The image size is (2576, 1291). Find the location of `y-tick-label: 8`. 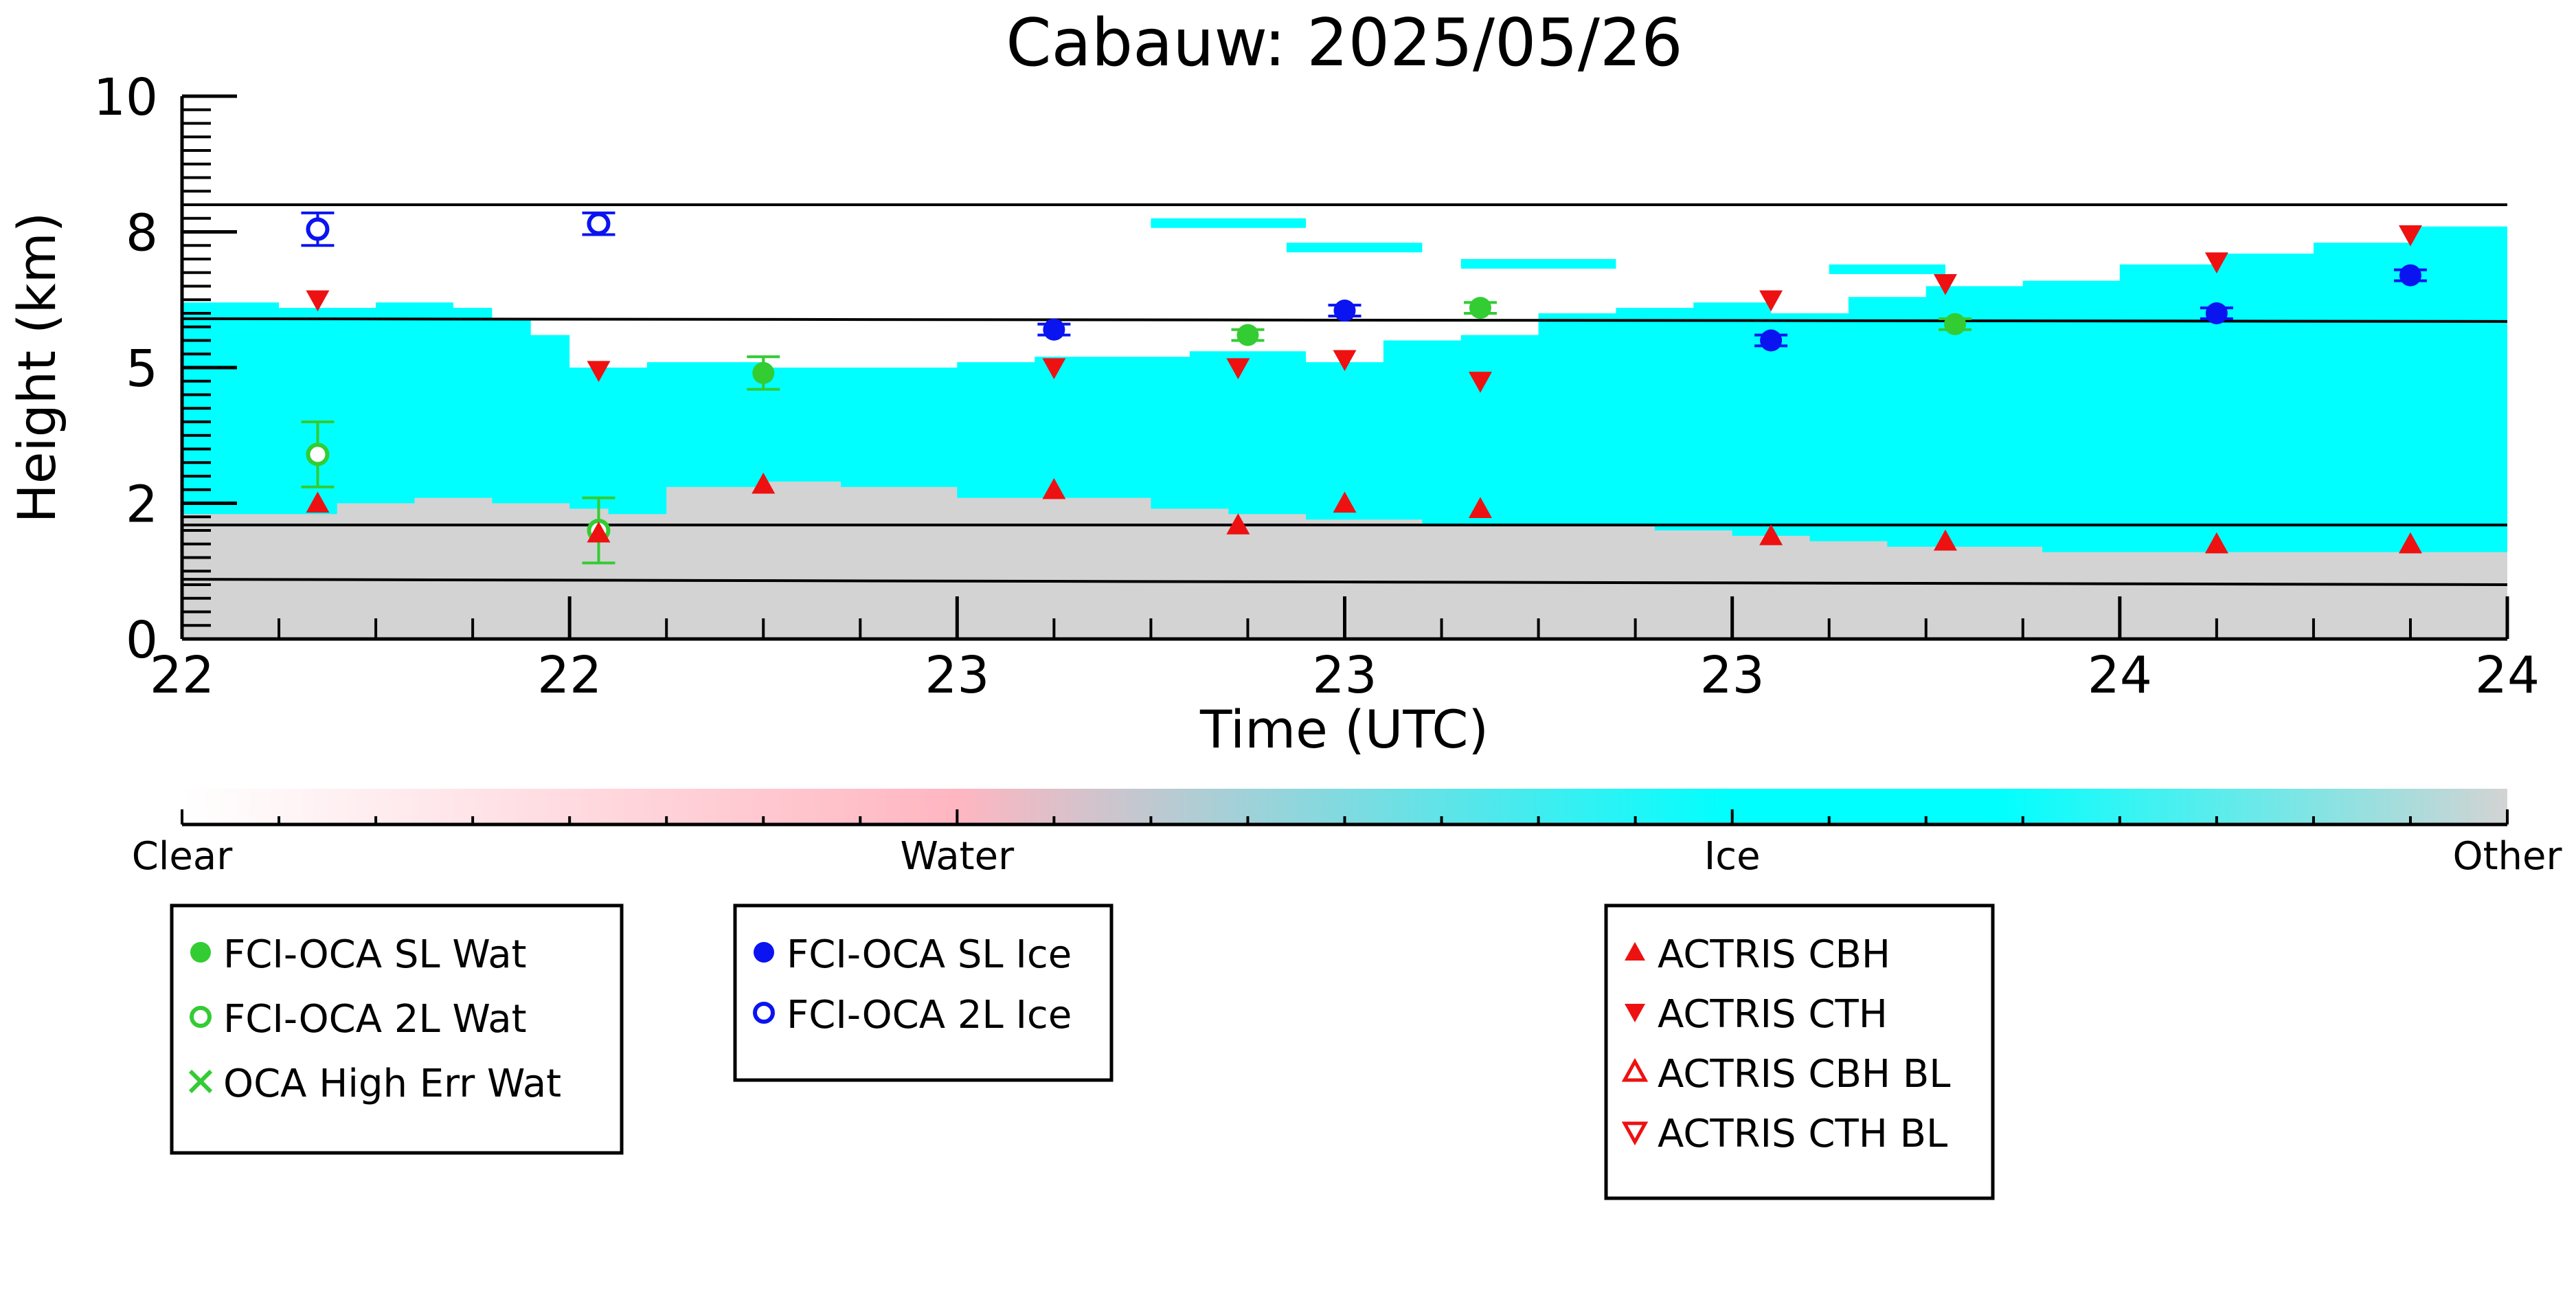

y-tick-label: 8 is located at coordinates (142, 233).